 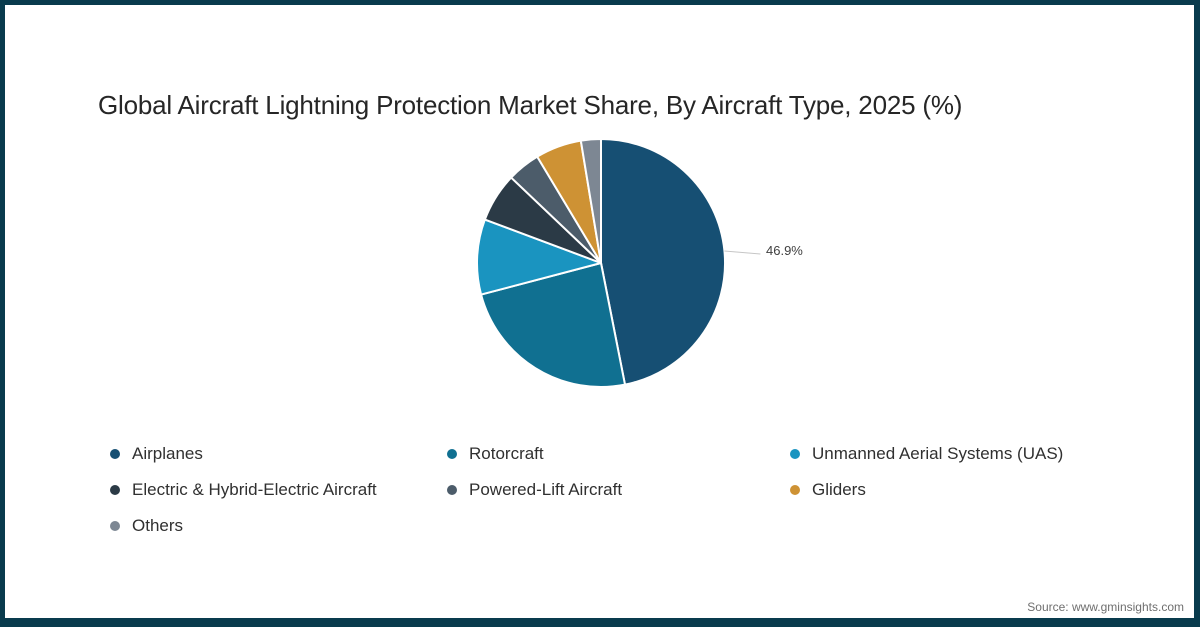 I want to click on legend-label: Gliders, so click(x=839, y=489).